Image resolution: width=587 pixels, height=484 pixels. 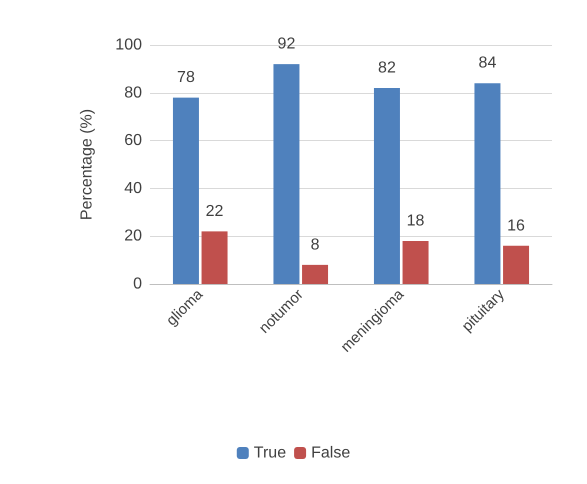 What do you see at coordinates (516, 225) in the screenshot?
I see `data-label: 16` at bounding box center [516, 225].